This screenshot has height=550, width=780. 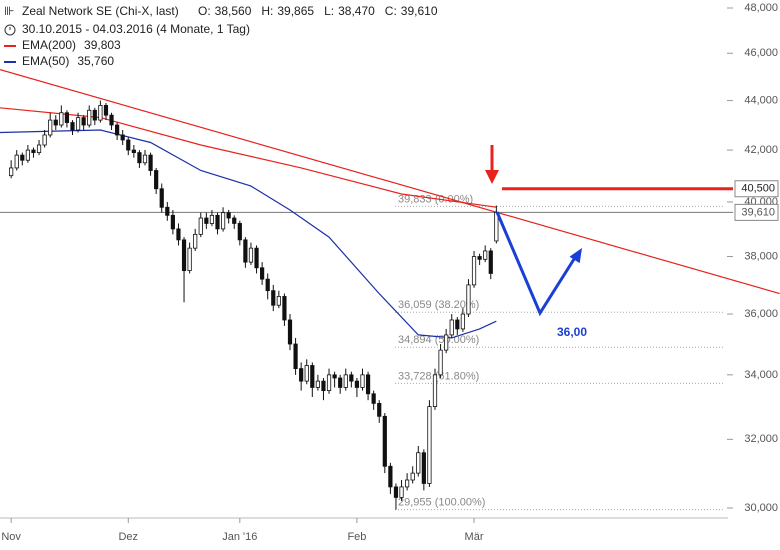 What do you see at coordinates (10, 30) in the screenshot?
I see `clock-icon` at bounding box center [10, 30].